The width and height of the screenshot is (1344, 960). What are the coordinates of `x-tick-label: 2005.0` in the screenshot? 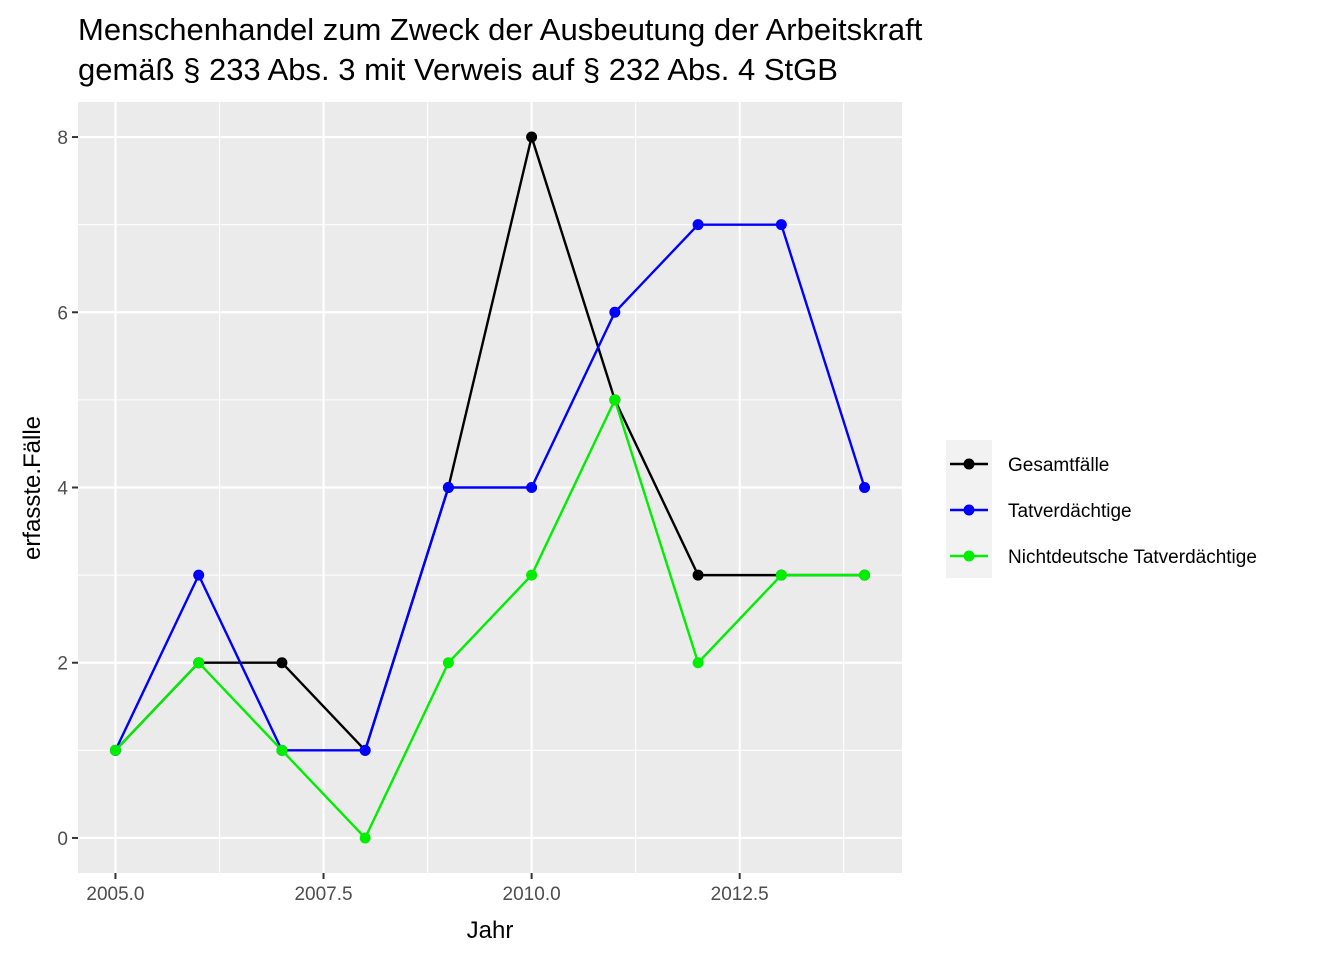 It's located at (115, 894).